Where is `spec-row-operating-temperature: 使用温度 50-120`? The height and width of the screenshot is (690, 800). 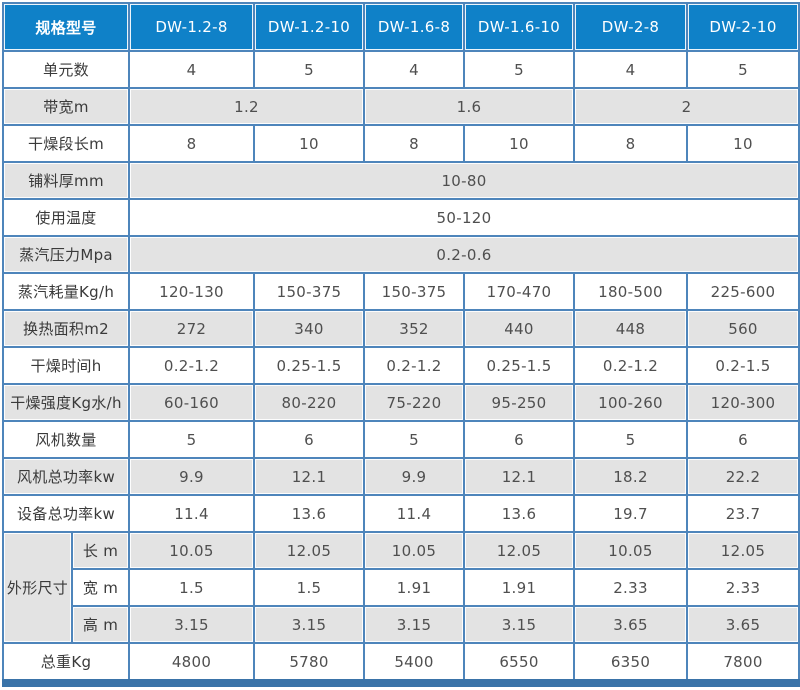 spec-row-operating-temperature: 使用温度 50-120 is located at coordinates (400, 217).